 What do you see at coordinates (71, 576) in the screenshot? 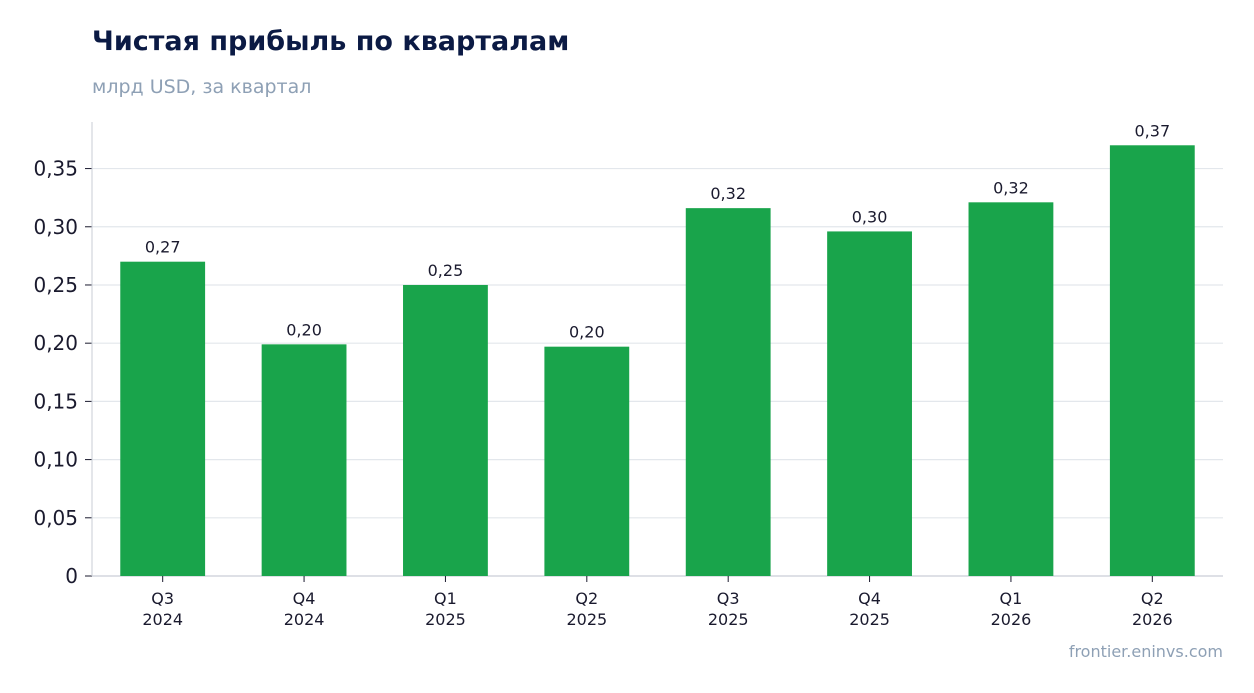
I see `y-tick-label: 0` at bounding box center [71, 576].